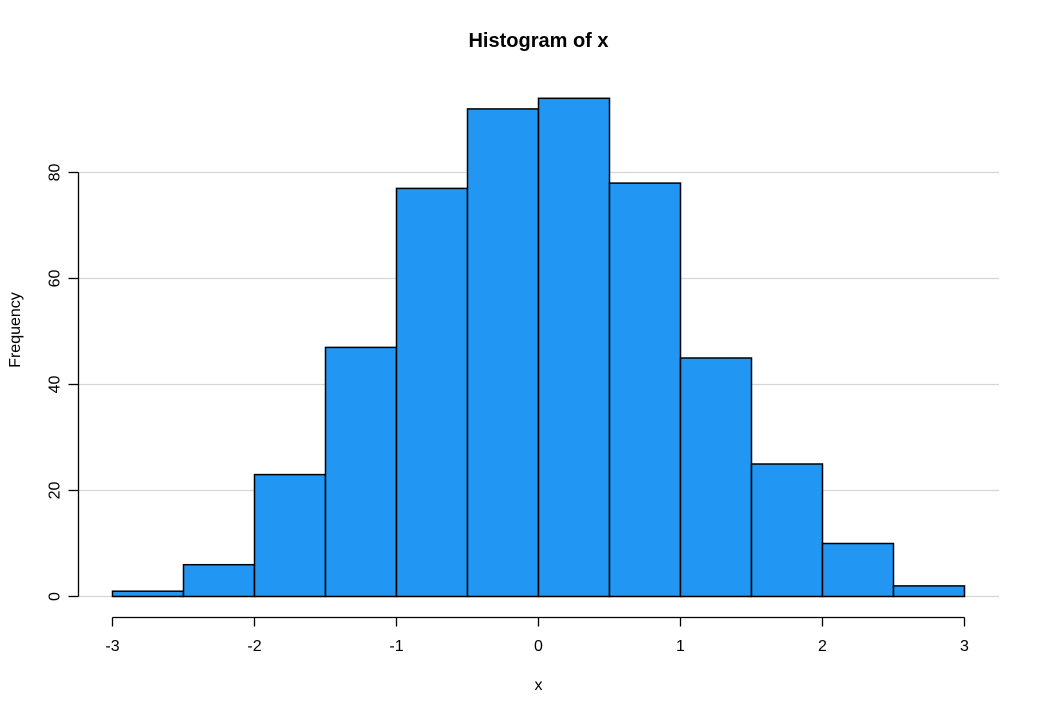  Describe the element at coordinates (55, 173) in the screenshot. I see `y-tick-label: 80` at that location.